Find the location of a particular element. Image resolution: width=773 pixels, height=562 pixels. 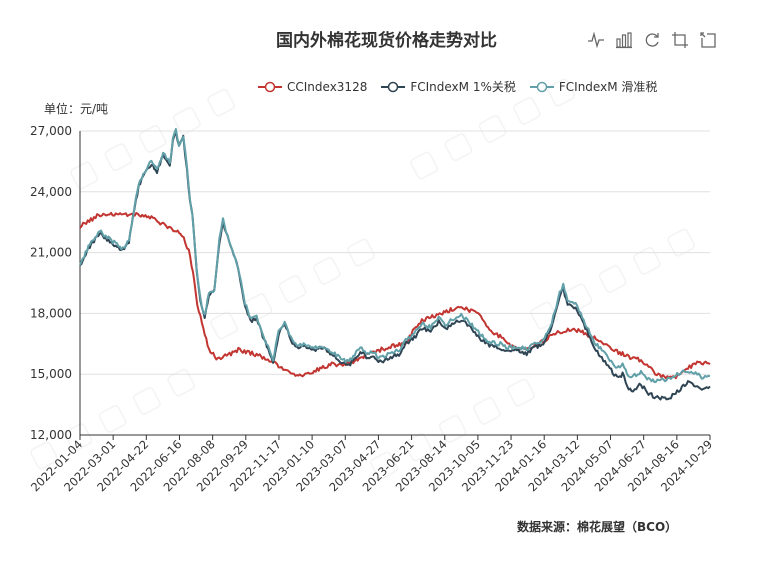

y-tick-label: 24,000 is located at coordinates (51, 192).